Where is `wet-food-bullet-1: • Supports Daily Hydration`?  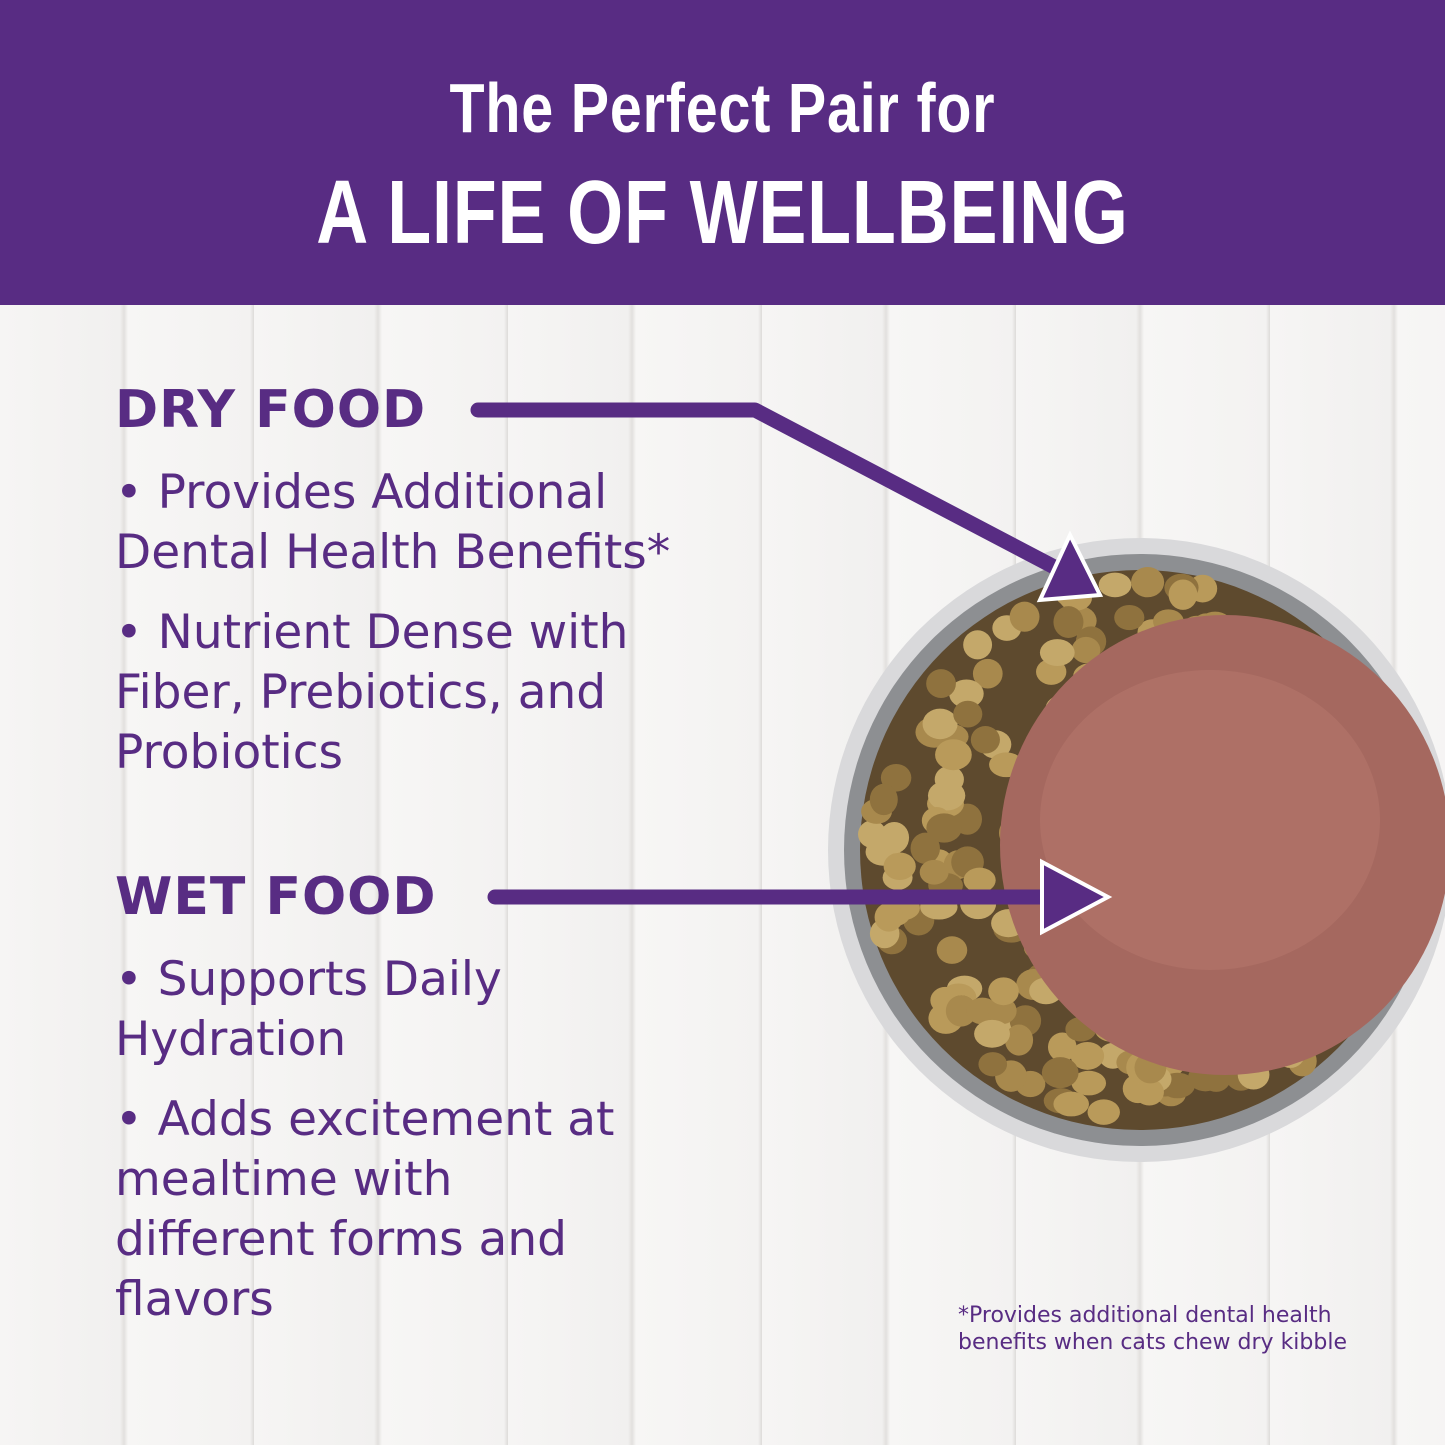 wet-food-bullet-1: • Supports Daily Hydration is located at coordinates (308, 1009).